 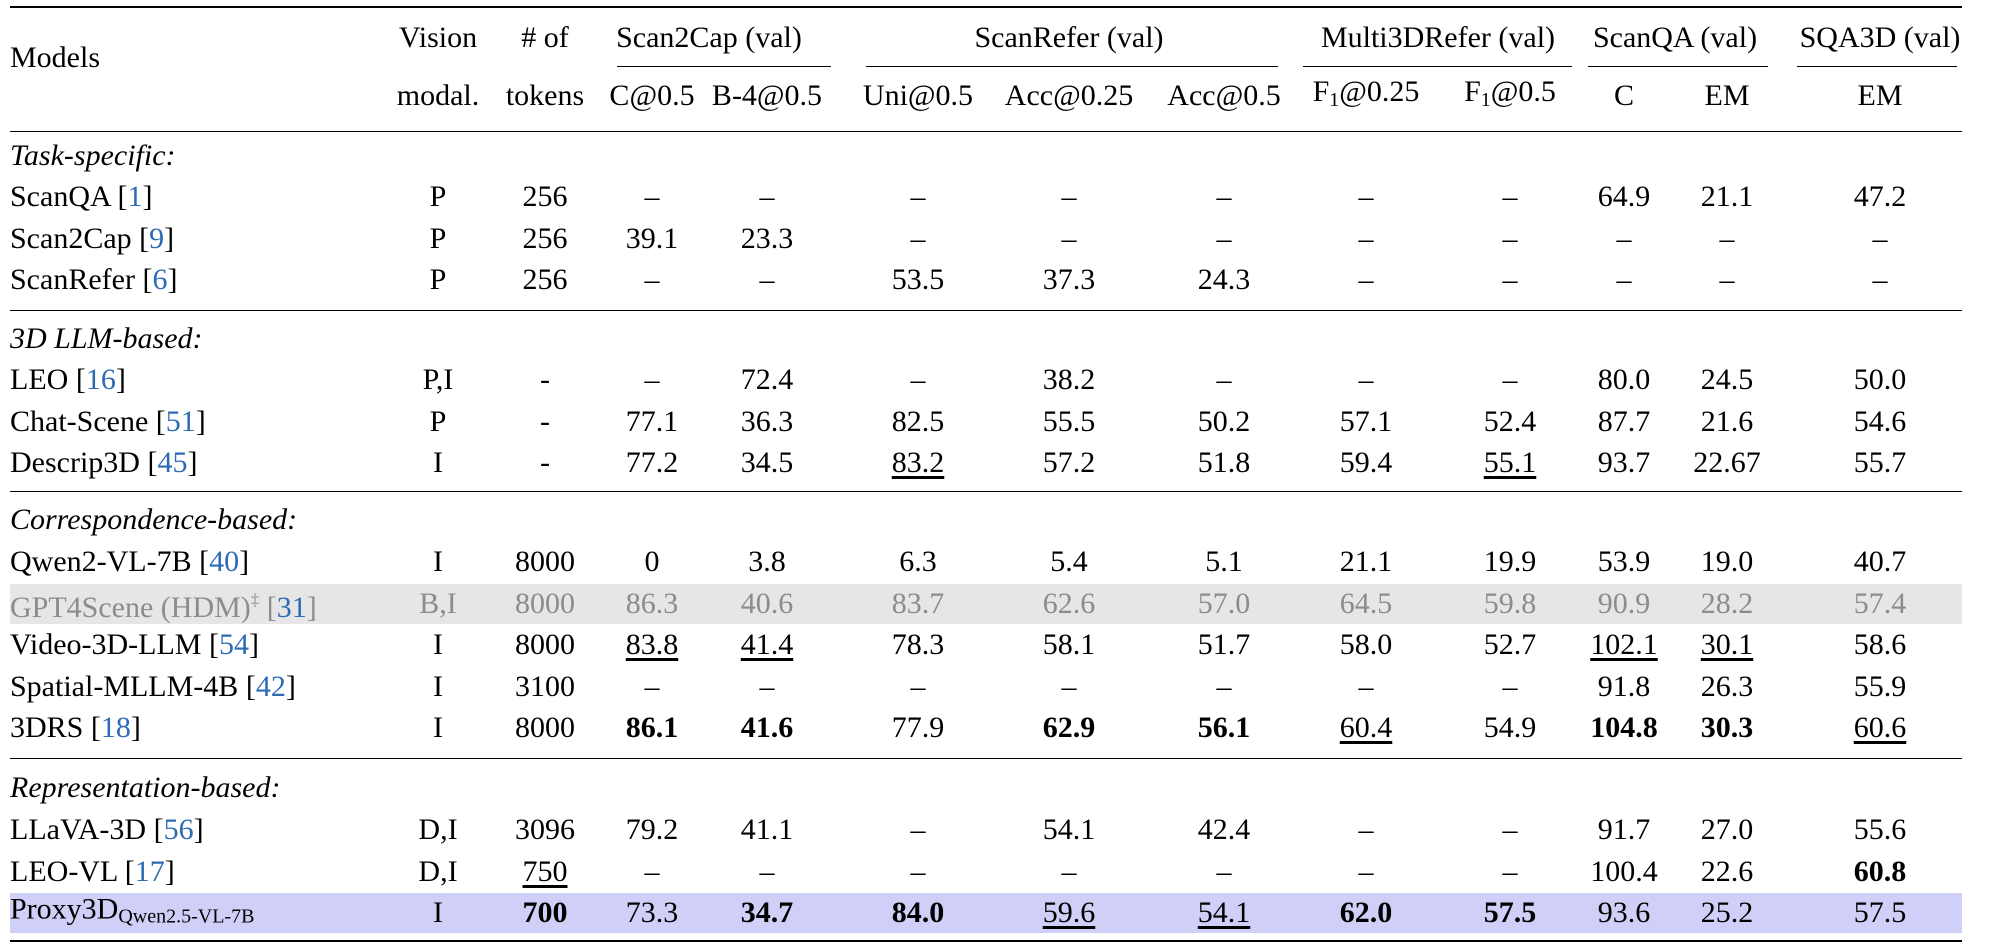 I want to click on token-count: 700, so click(x=545, y=912).